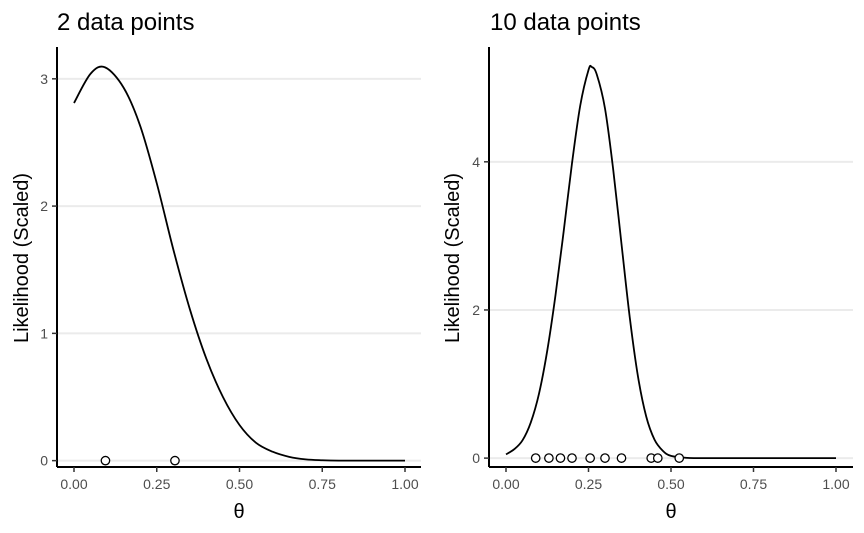  What do you see at coordinates (125, 22) in the screenshot?
I see `panel-title: 2 data points` at bounding box center [125, 22].